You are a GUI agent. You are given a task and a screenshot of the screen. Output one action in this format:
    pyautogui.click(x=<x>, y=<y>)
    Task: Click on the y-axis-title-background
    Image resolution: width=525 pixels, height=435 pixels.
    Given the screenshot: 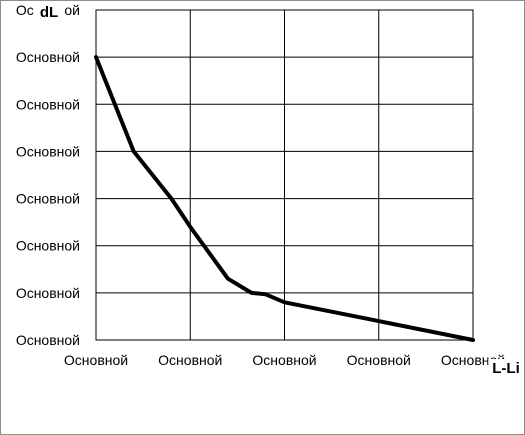 What is the action you would take?
    pyautogui.click(x=49, y=12)
    